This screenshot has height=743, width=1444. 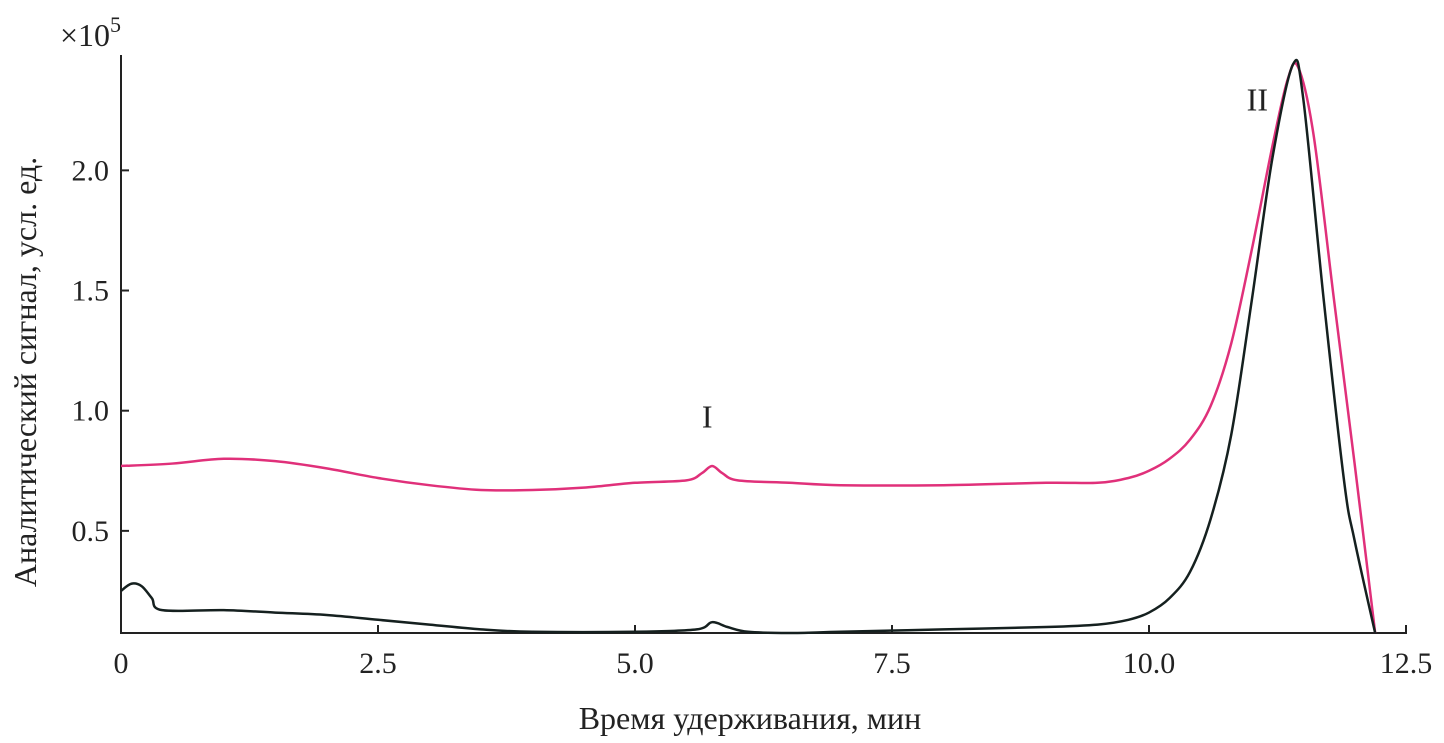 I want to click on peak-label: I, so click(x=707, y=417).